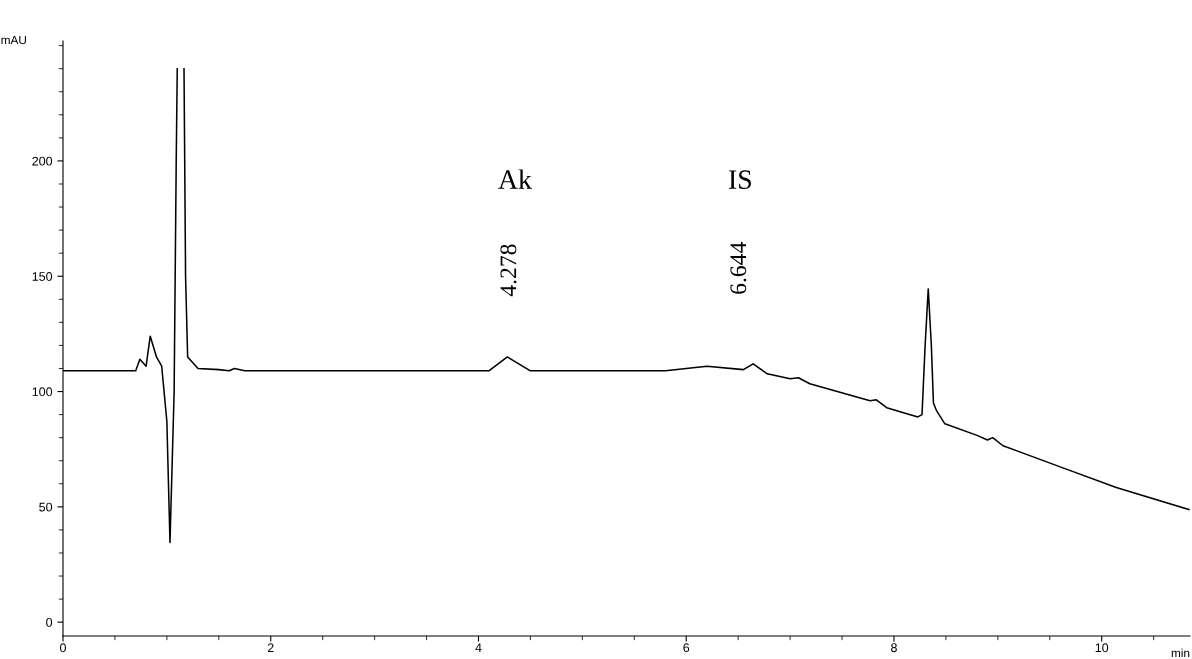  I want to click on x-axis-title: min, so click(1180, 653).